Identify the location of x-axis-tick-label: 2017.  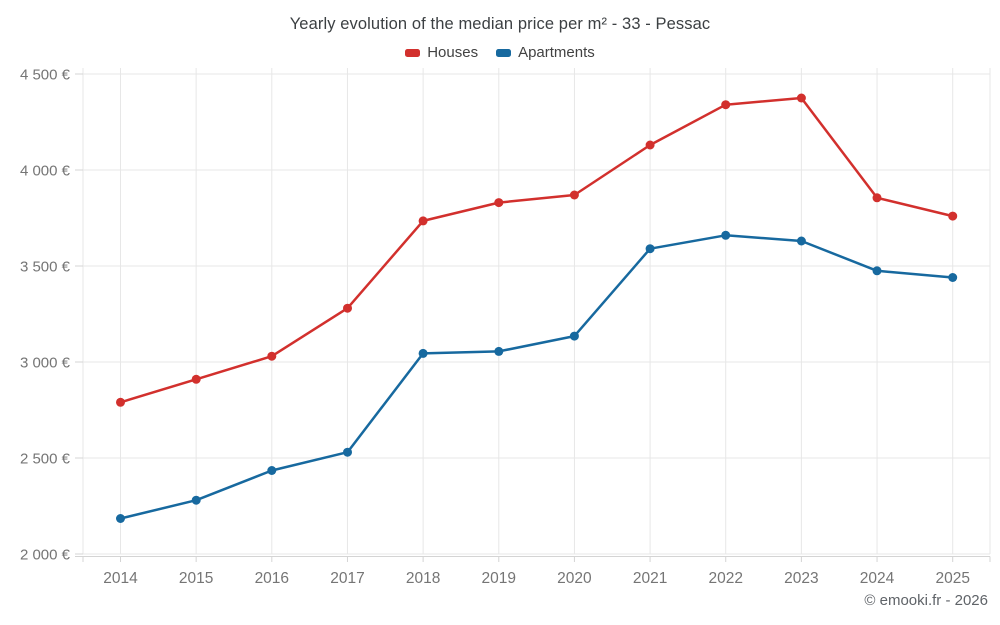
(347, 578).